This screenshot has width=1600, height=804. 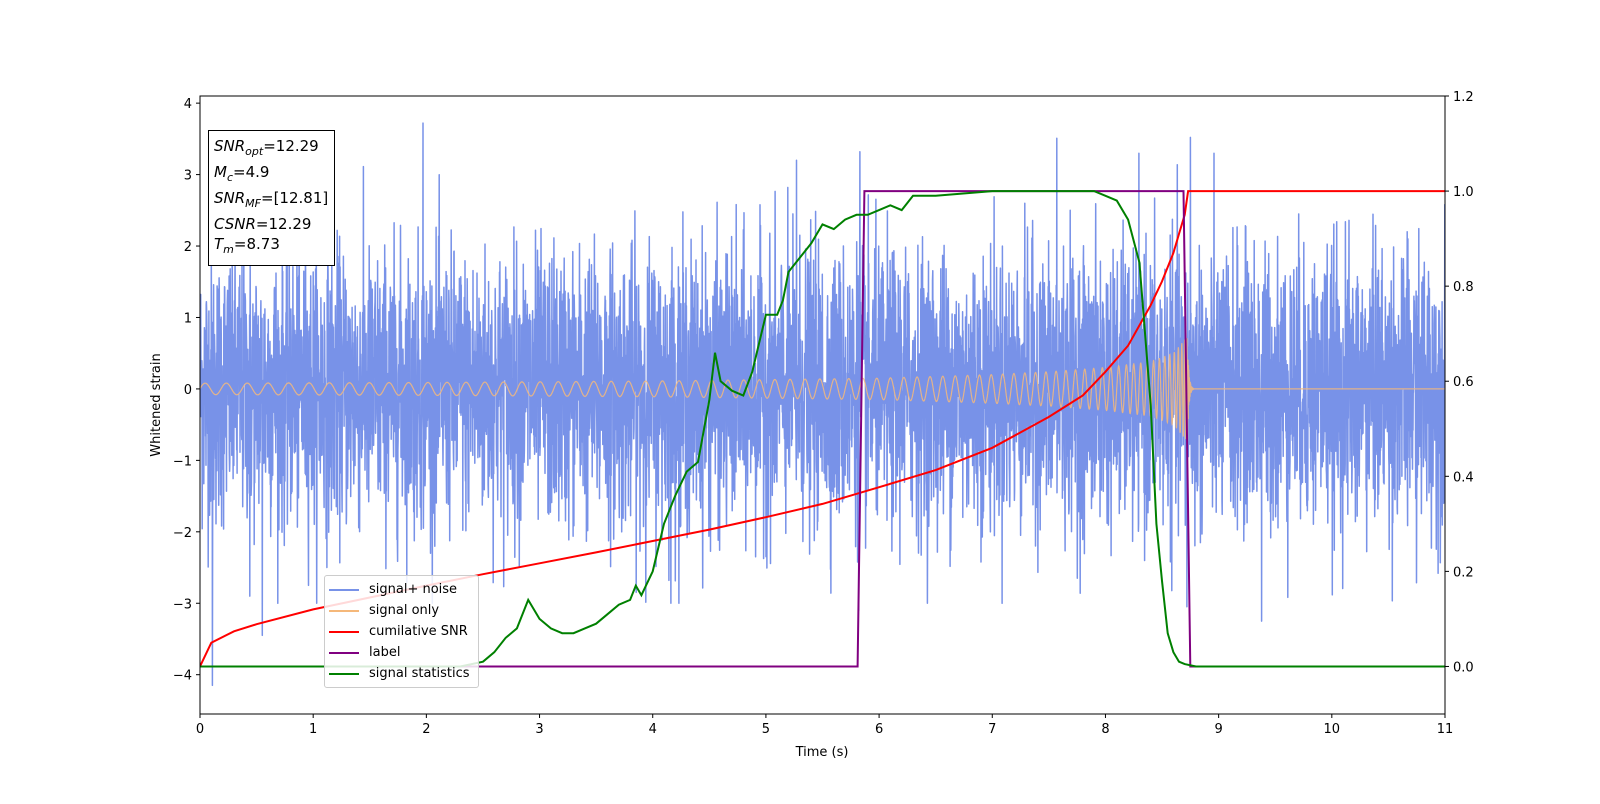 What do you see at coordinates (1463, 667) in the screenshot?
I see `y-tick-label-right: 0.0` at bounding box center [1463, 667].